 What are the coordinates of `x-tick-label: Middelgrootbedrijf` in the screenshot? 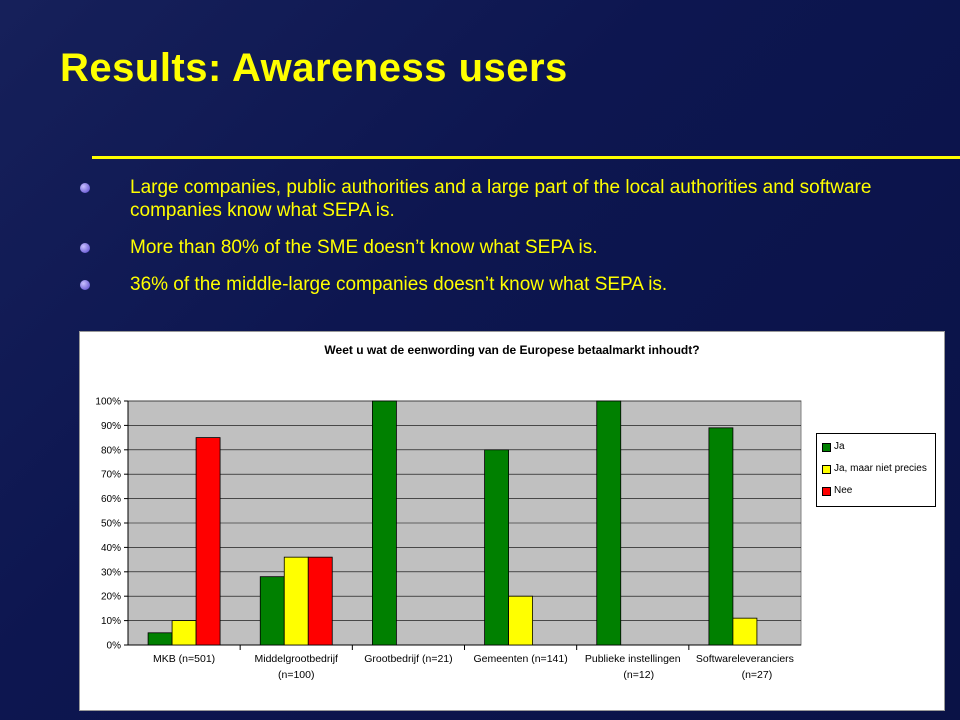 It's located at (297, 659).